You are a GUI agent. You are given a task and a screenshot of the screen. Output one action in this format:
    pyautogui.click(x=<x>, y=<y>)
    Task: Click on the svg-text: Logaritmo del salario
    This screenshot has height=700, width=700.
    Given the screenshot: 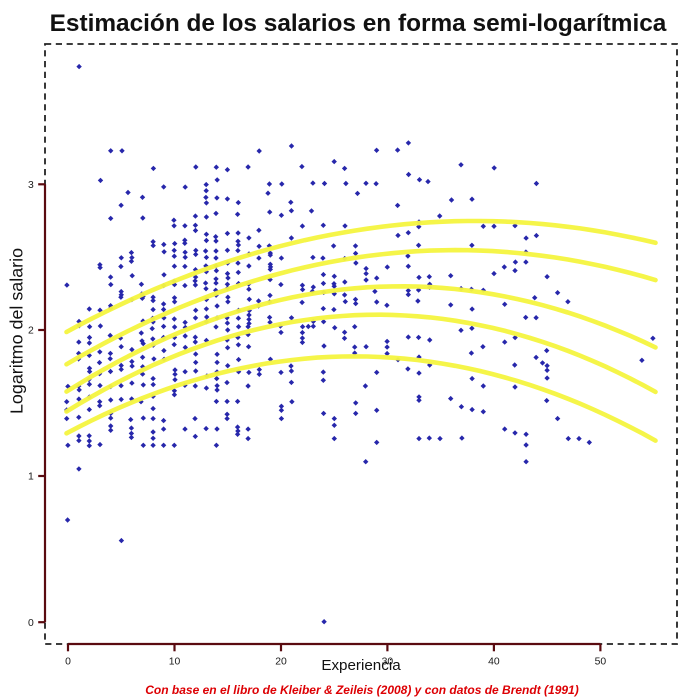 What is the action you would take?
    pyautogui.click(x=16, y=331)
    